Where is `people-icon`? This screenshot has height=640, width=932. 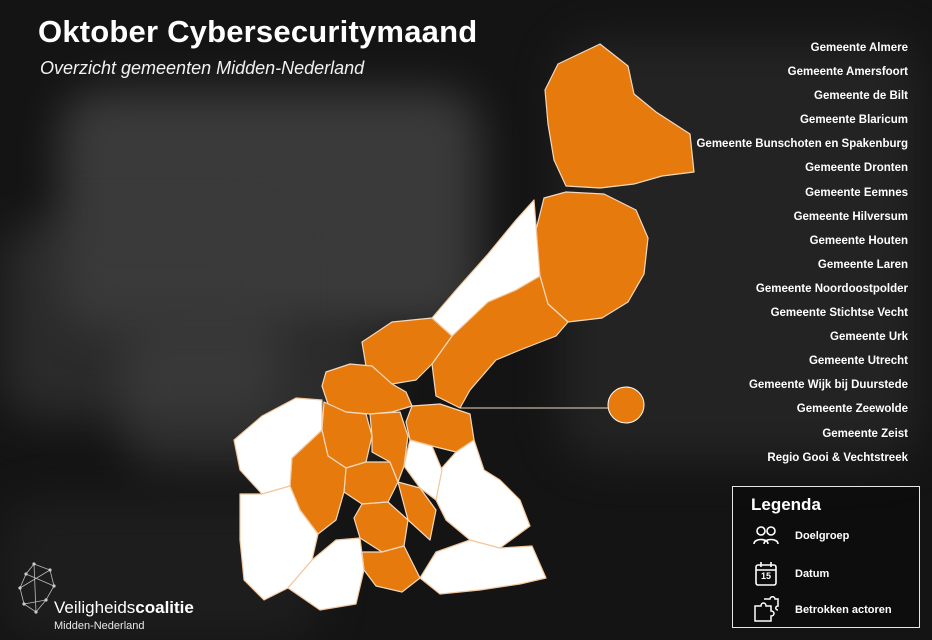
people-icon is located at coordinates (766, 536).